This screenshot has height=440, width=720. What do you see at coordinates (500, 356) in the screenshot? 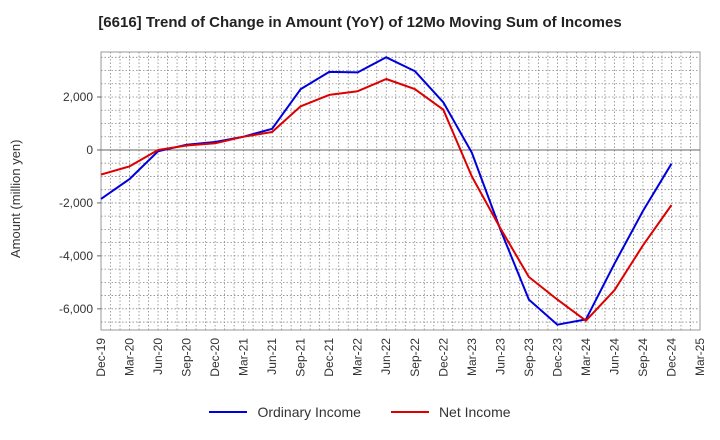
I see `x-tick-label: Jun-23` at bounding box center [500, 356].